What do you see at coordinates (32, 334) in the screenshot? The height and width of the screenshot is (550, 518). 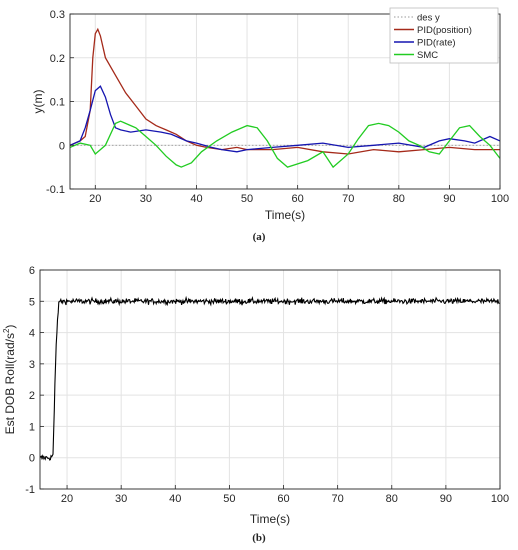 I see `y-tick-label: 4` at bounding box center [32, 334].